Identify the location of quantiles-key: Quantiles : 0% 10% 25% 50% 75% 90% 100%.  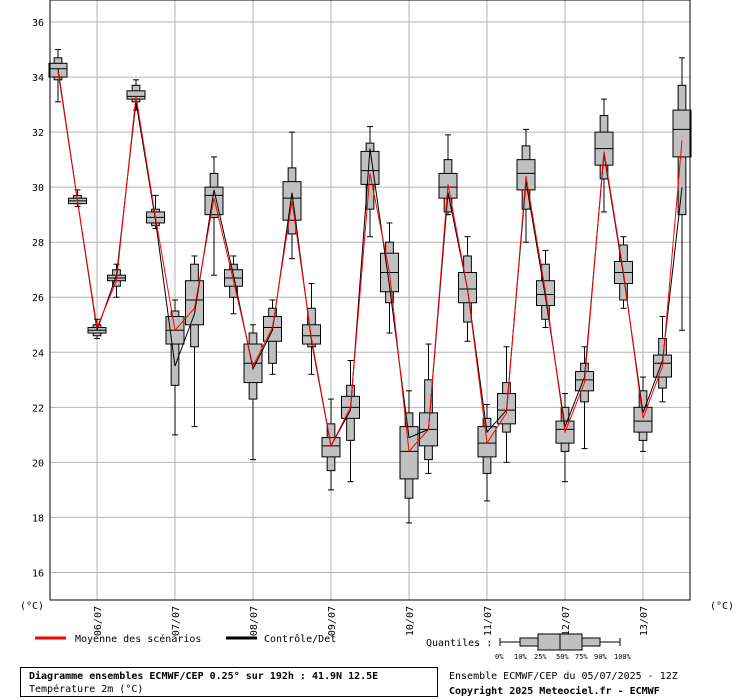
(529, 647).